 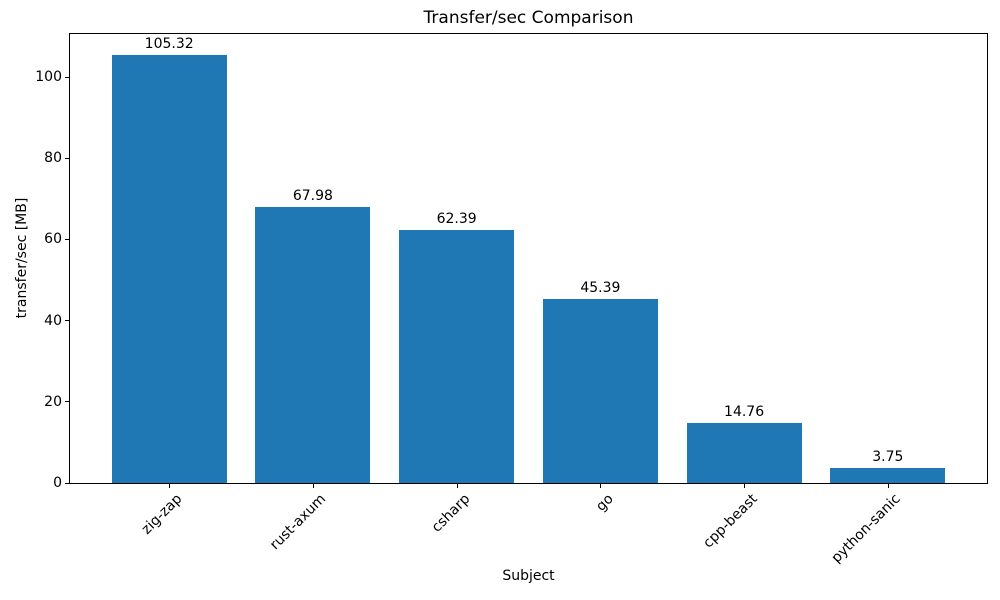 I want to click on y-tick-label: 20, so click(x=53, y=401).